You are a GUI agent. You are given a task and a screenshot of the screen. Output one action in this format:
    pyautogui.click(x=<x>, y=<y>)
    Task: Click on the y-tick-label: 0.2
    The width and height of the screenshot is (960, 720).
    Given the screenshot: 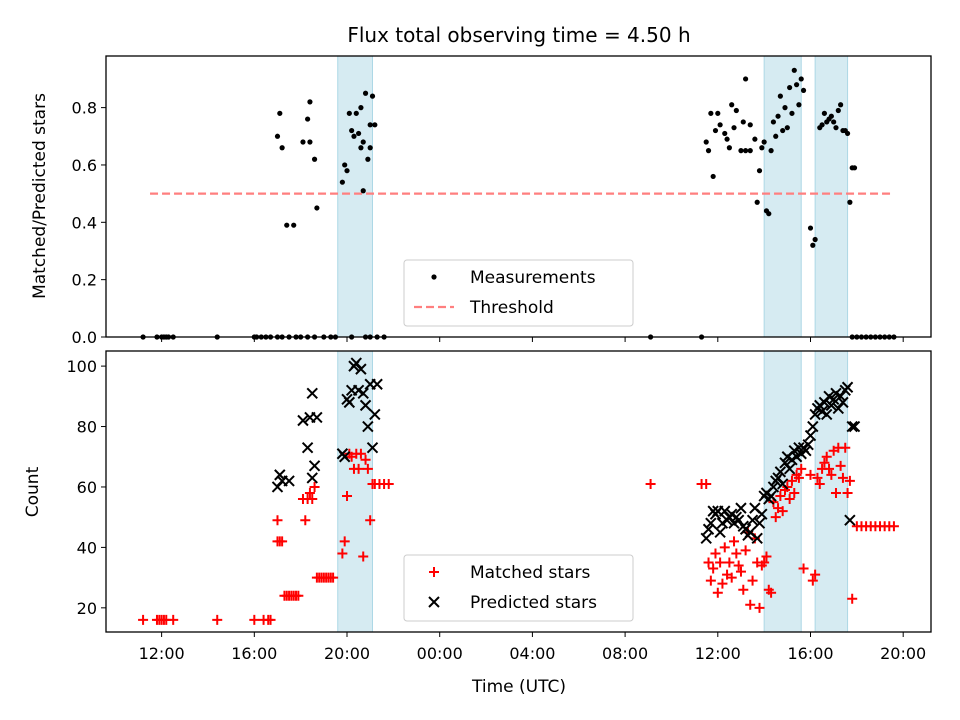 What is the action you would take?
    pyautogui.click(x=84, y=280)
    